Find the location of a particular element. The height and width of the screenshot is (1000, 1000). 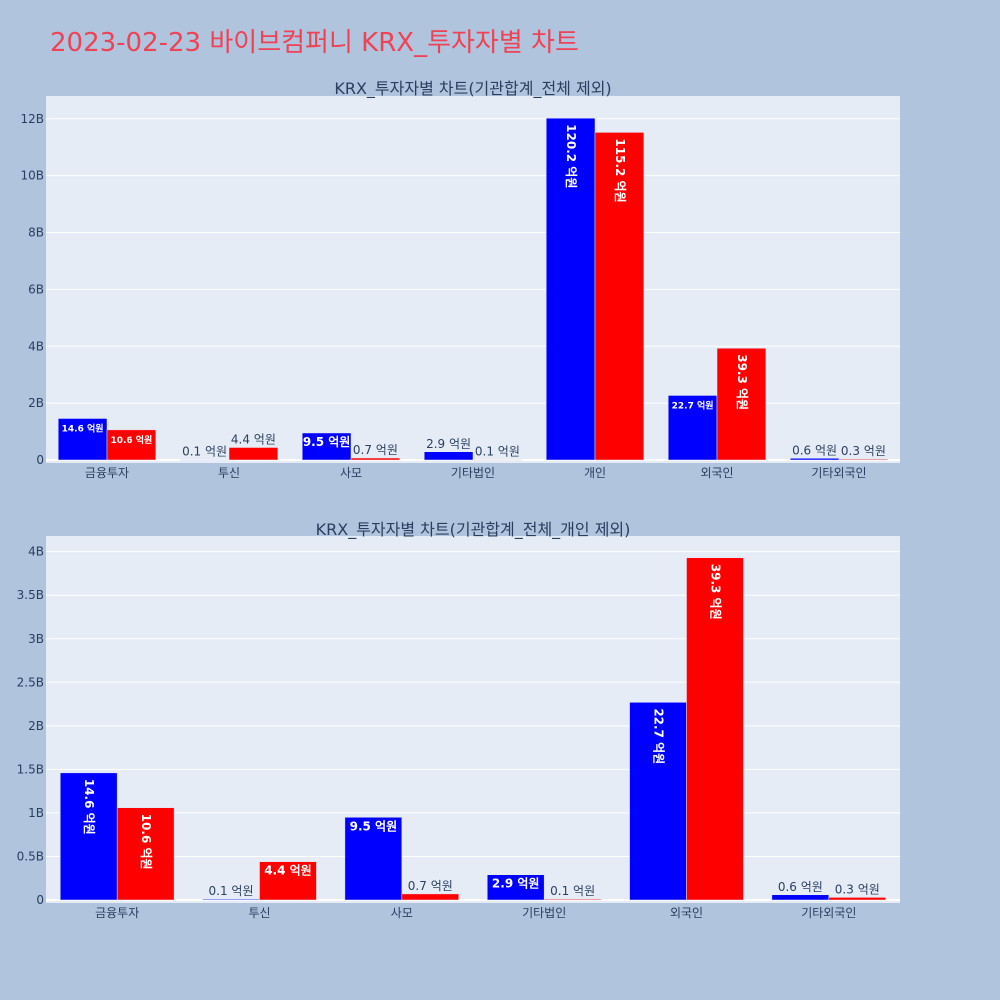

y-tick-label: 0.5B is located at coordinates (30, 856).